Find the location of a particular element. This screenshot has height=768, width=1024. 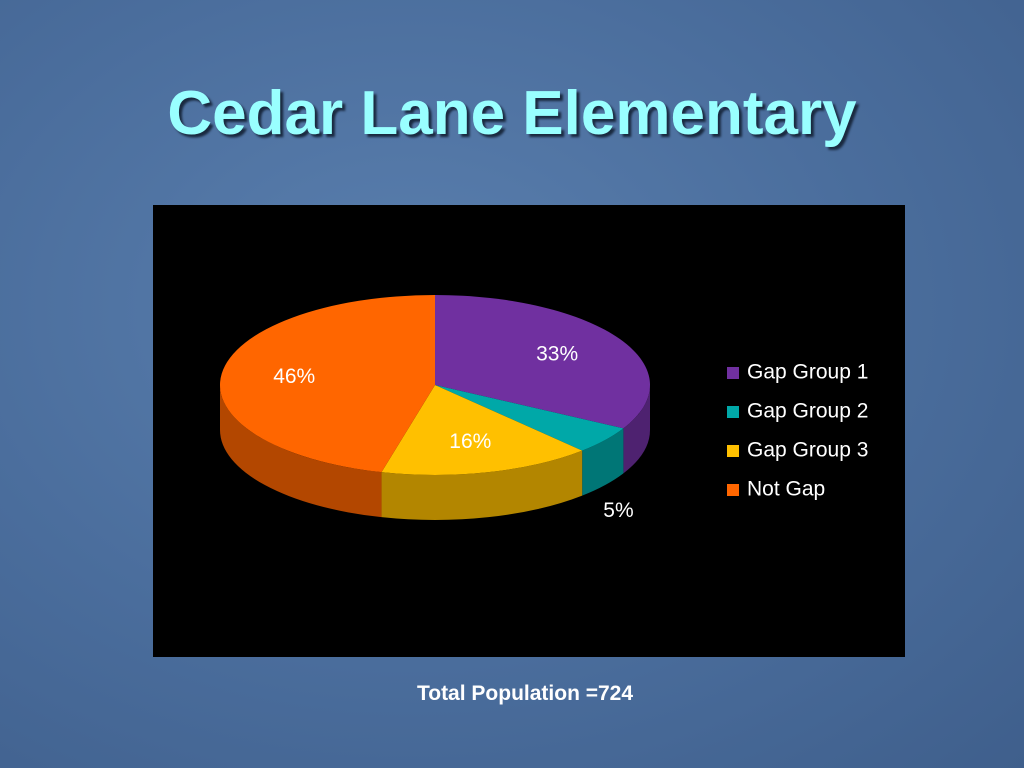

data-label: 46% is located at coordinates (294, 376).